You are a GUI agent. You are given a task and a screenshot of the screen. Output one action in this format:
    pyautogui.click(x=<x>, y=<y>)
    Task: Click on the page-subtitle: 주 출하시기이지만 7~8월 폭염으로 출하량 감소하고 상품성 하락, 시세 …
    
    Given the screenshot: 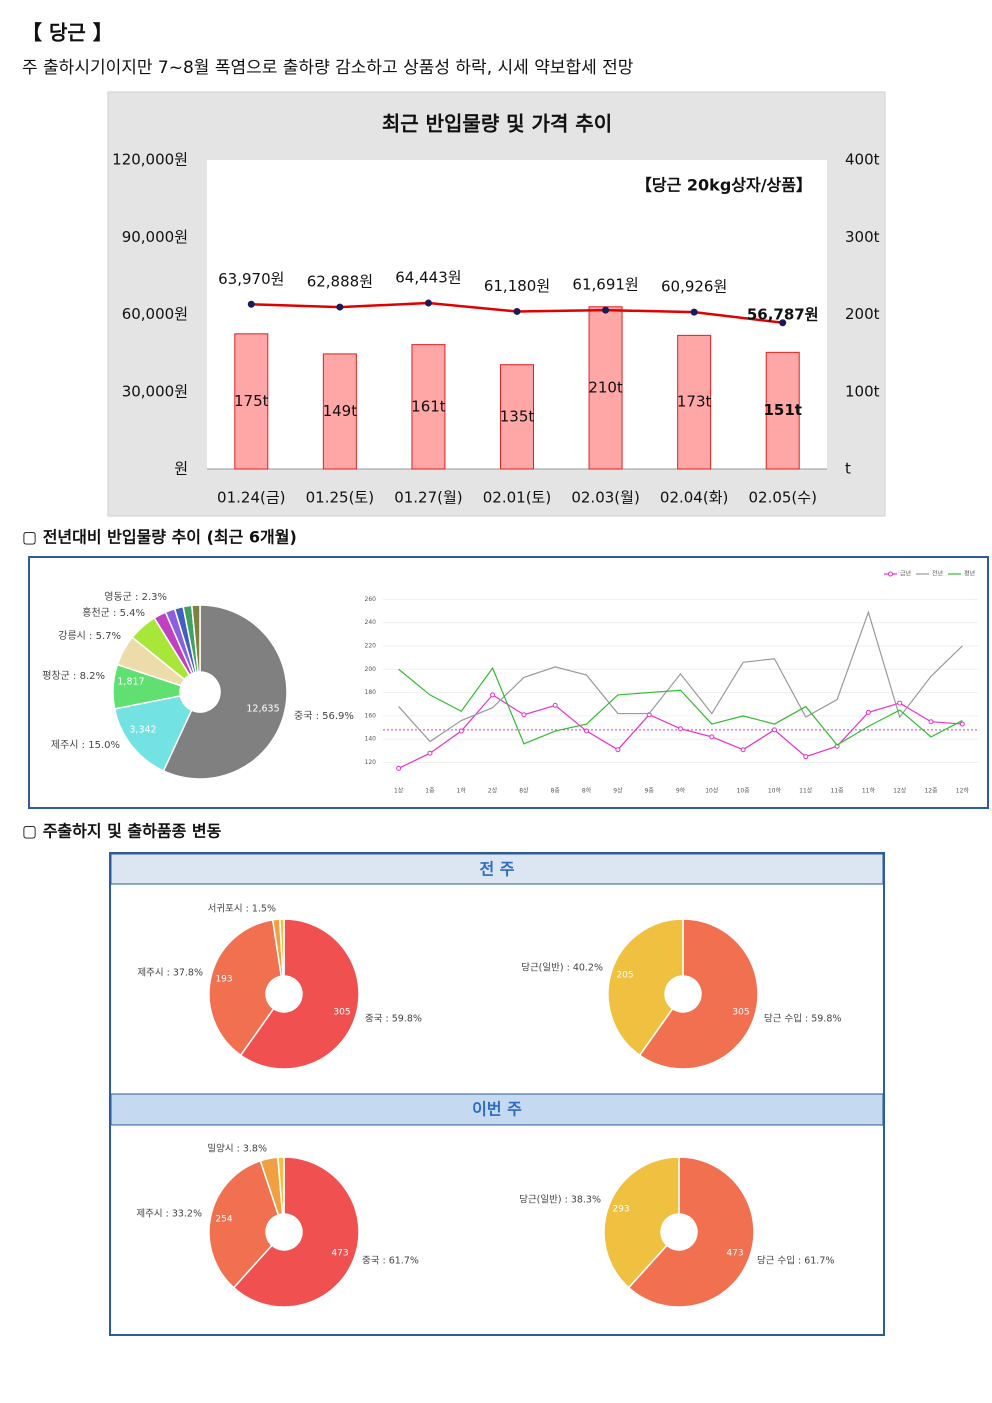 What is the action you would take?
    pyautogui.click(x=328, y=68)
    